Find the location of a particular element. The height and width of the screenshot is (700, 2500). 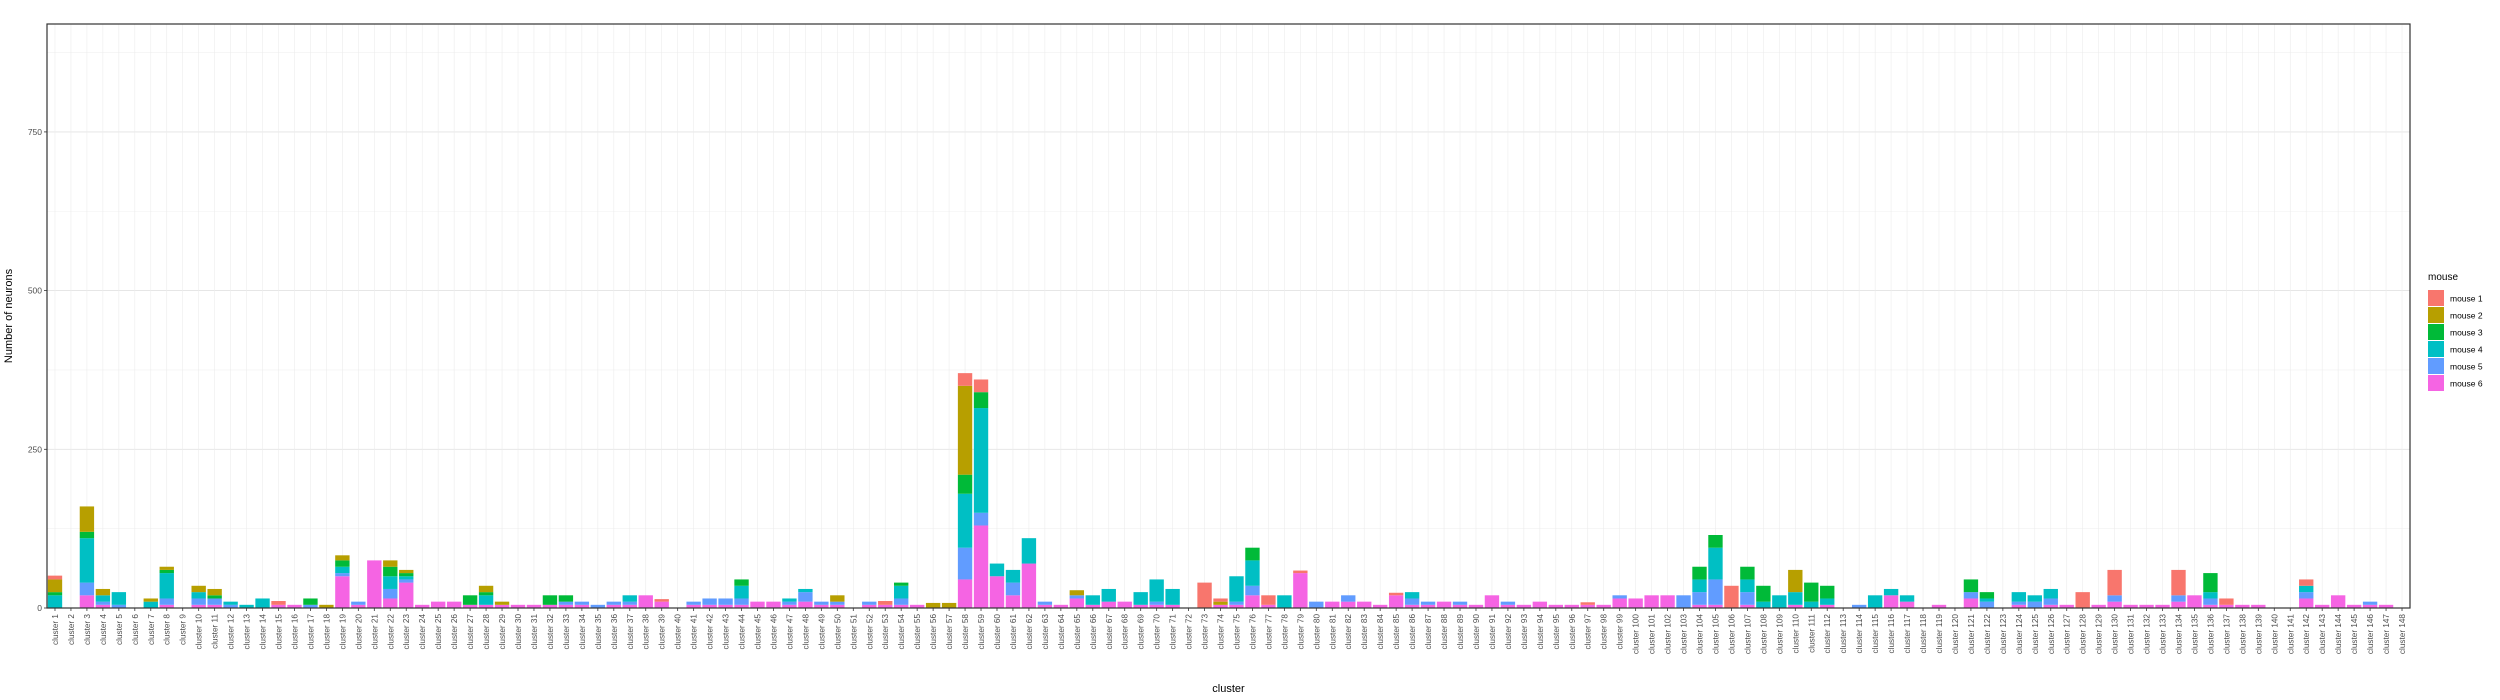

x-tick-label: cluster 135 is located at coordinates (2194, 634).